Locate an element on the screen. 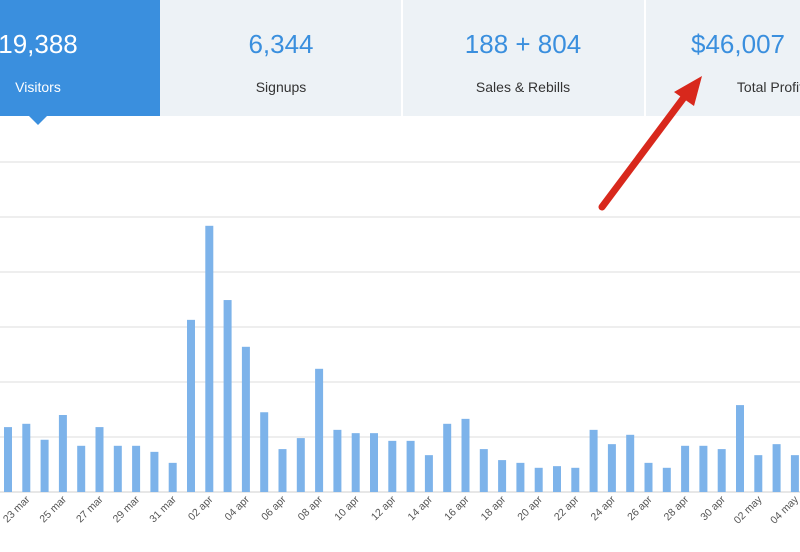 The height and width of the screenshot is (552, 800). x-tick-label: 06 apr is located at coordinates (274, 508).